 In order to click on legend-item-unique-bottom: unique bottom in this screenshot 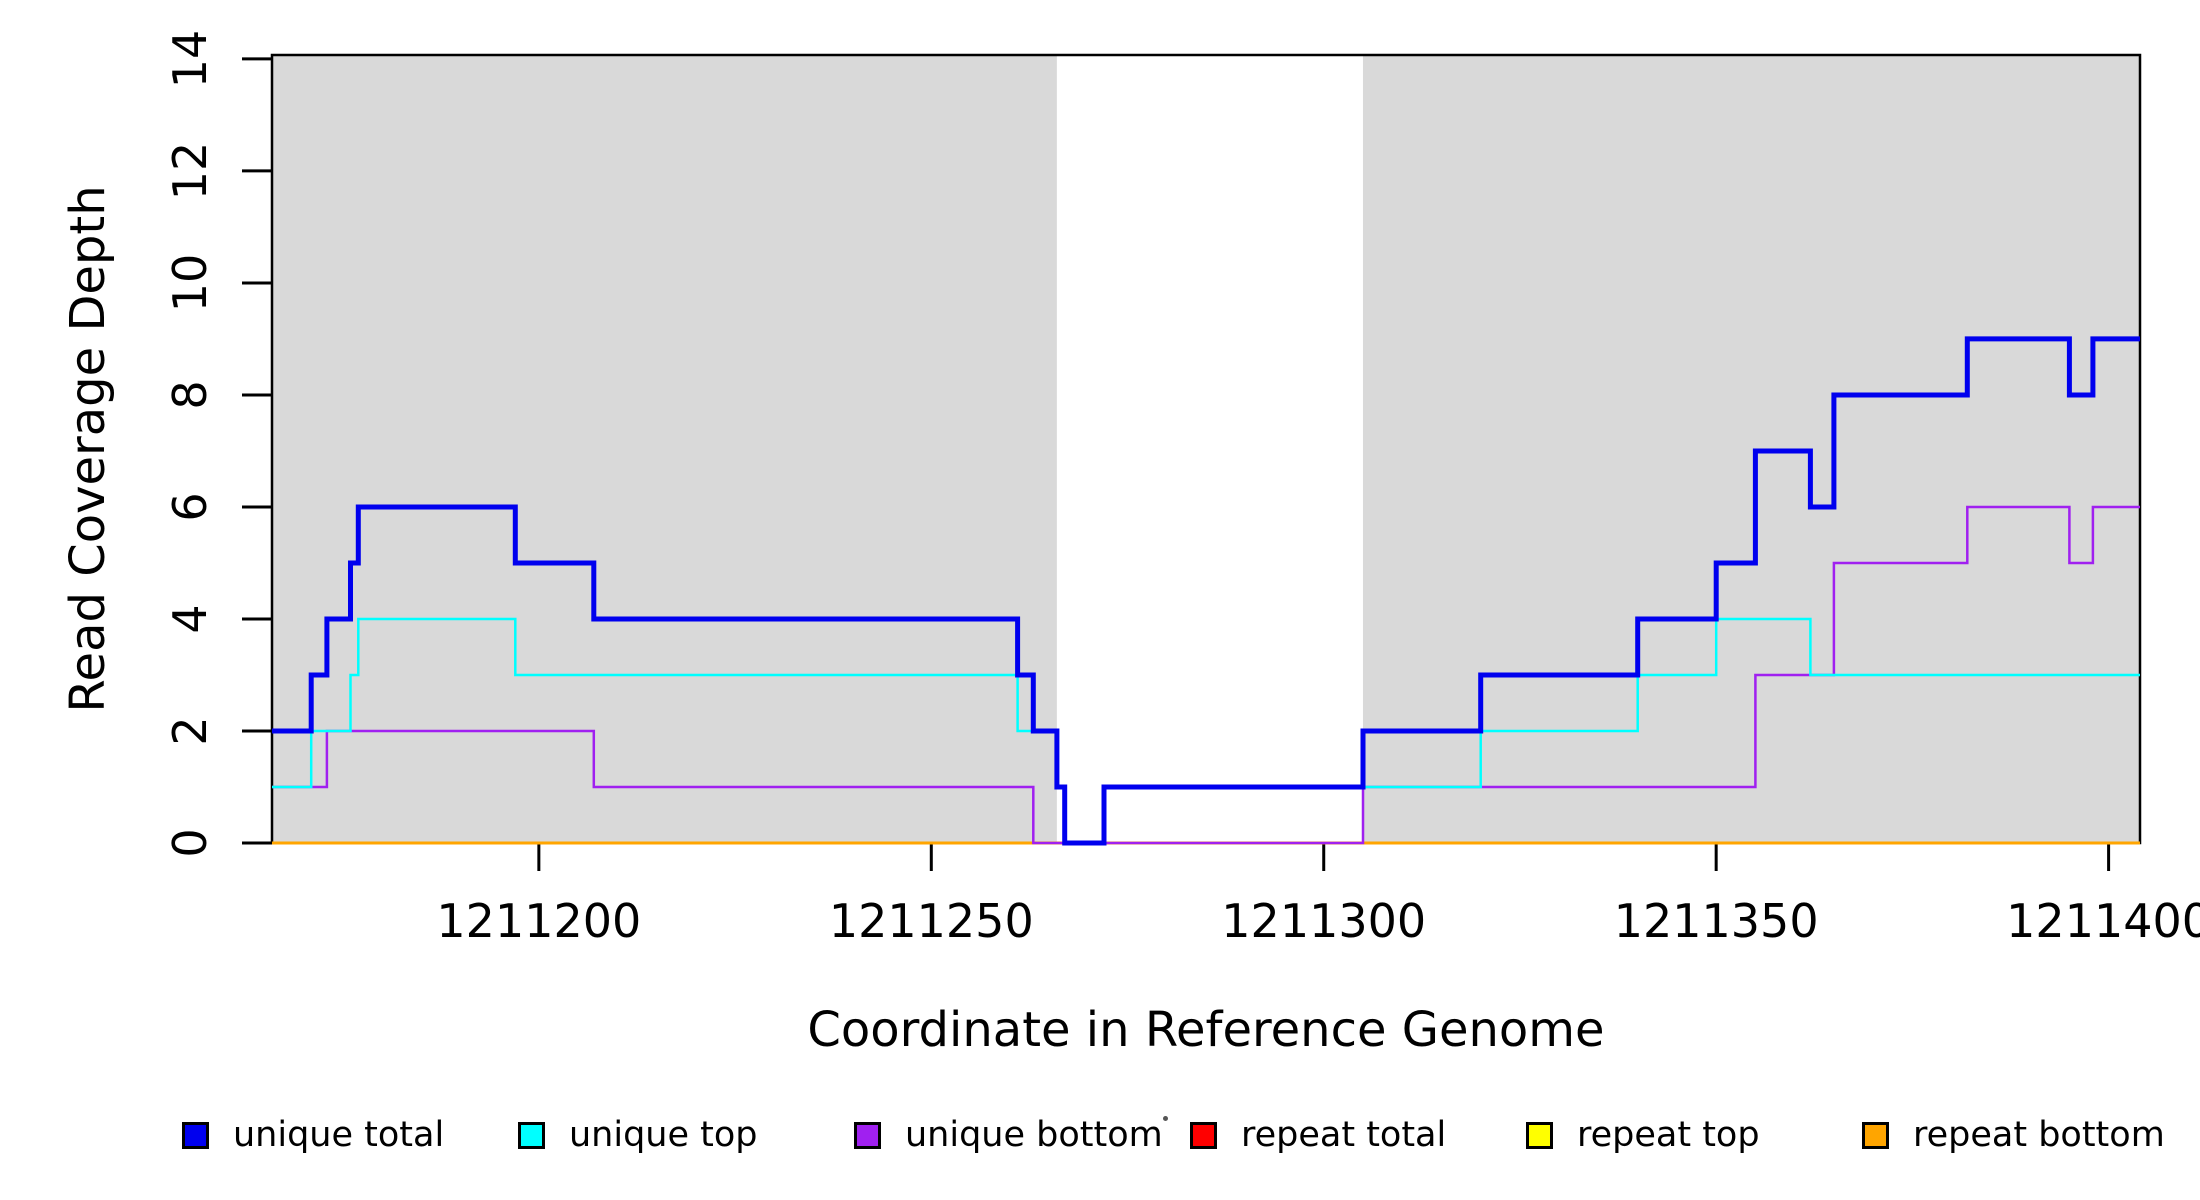, I will do `click(1008, 1135)`.